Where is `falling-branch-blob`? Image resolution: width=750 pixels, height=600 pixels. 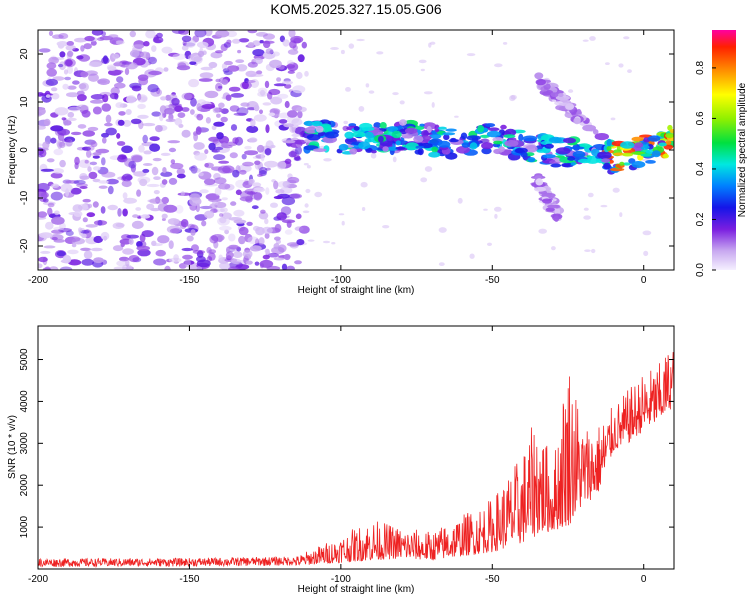
falling-branch-blob is located at coordinates (540, 189).